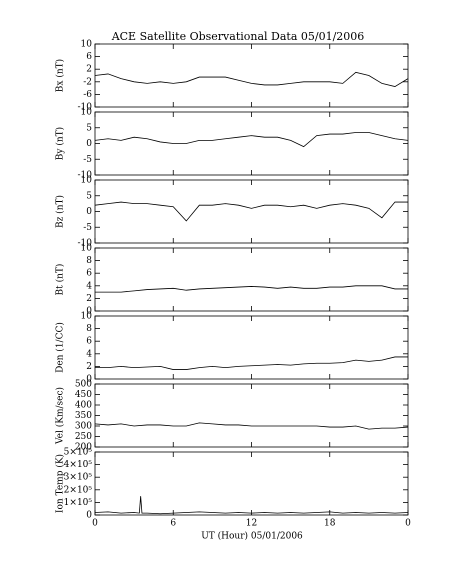 The height and width of the screenshot is (566, 453). I want to click on x-tick-label: 18, so click(330, 524).